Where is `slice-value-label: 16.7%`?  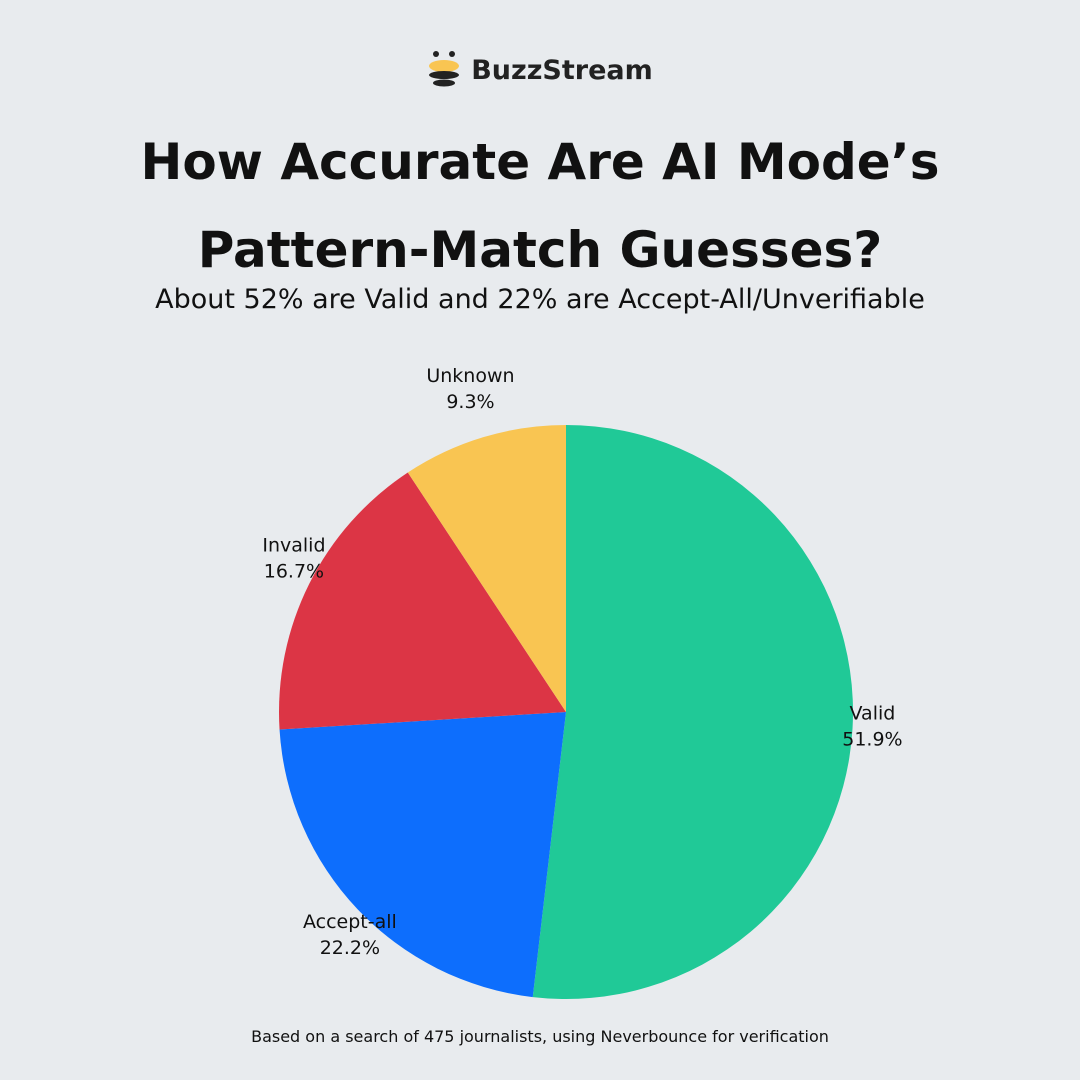
slice-value-label: 16.7% is located at coordinates (294, 572).